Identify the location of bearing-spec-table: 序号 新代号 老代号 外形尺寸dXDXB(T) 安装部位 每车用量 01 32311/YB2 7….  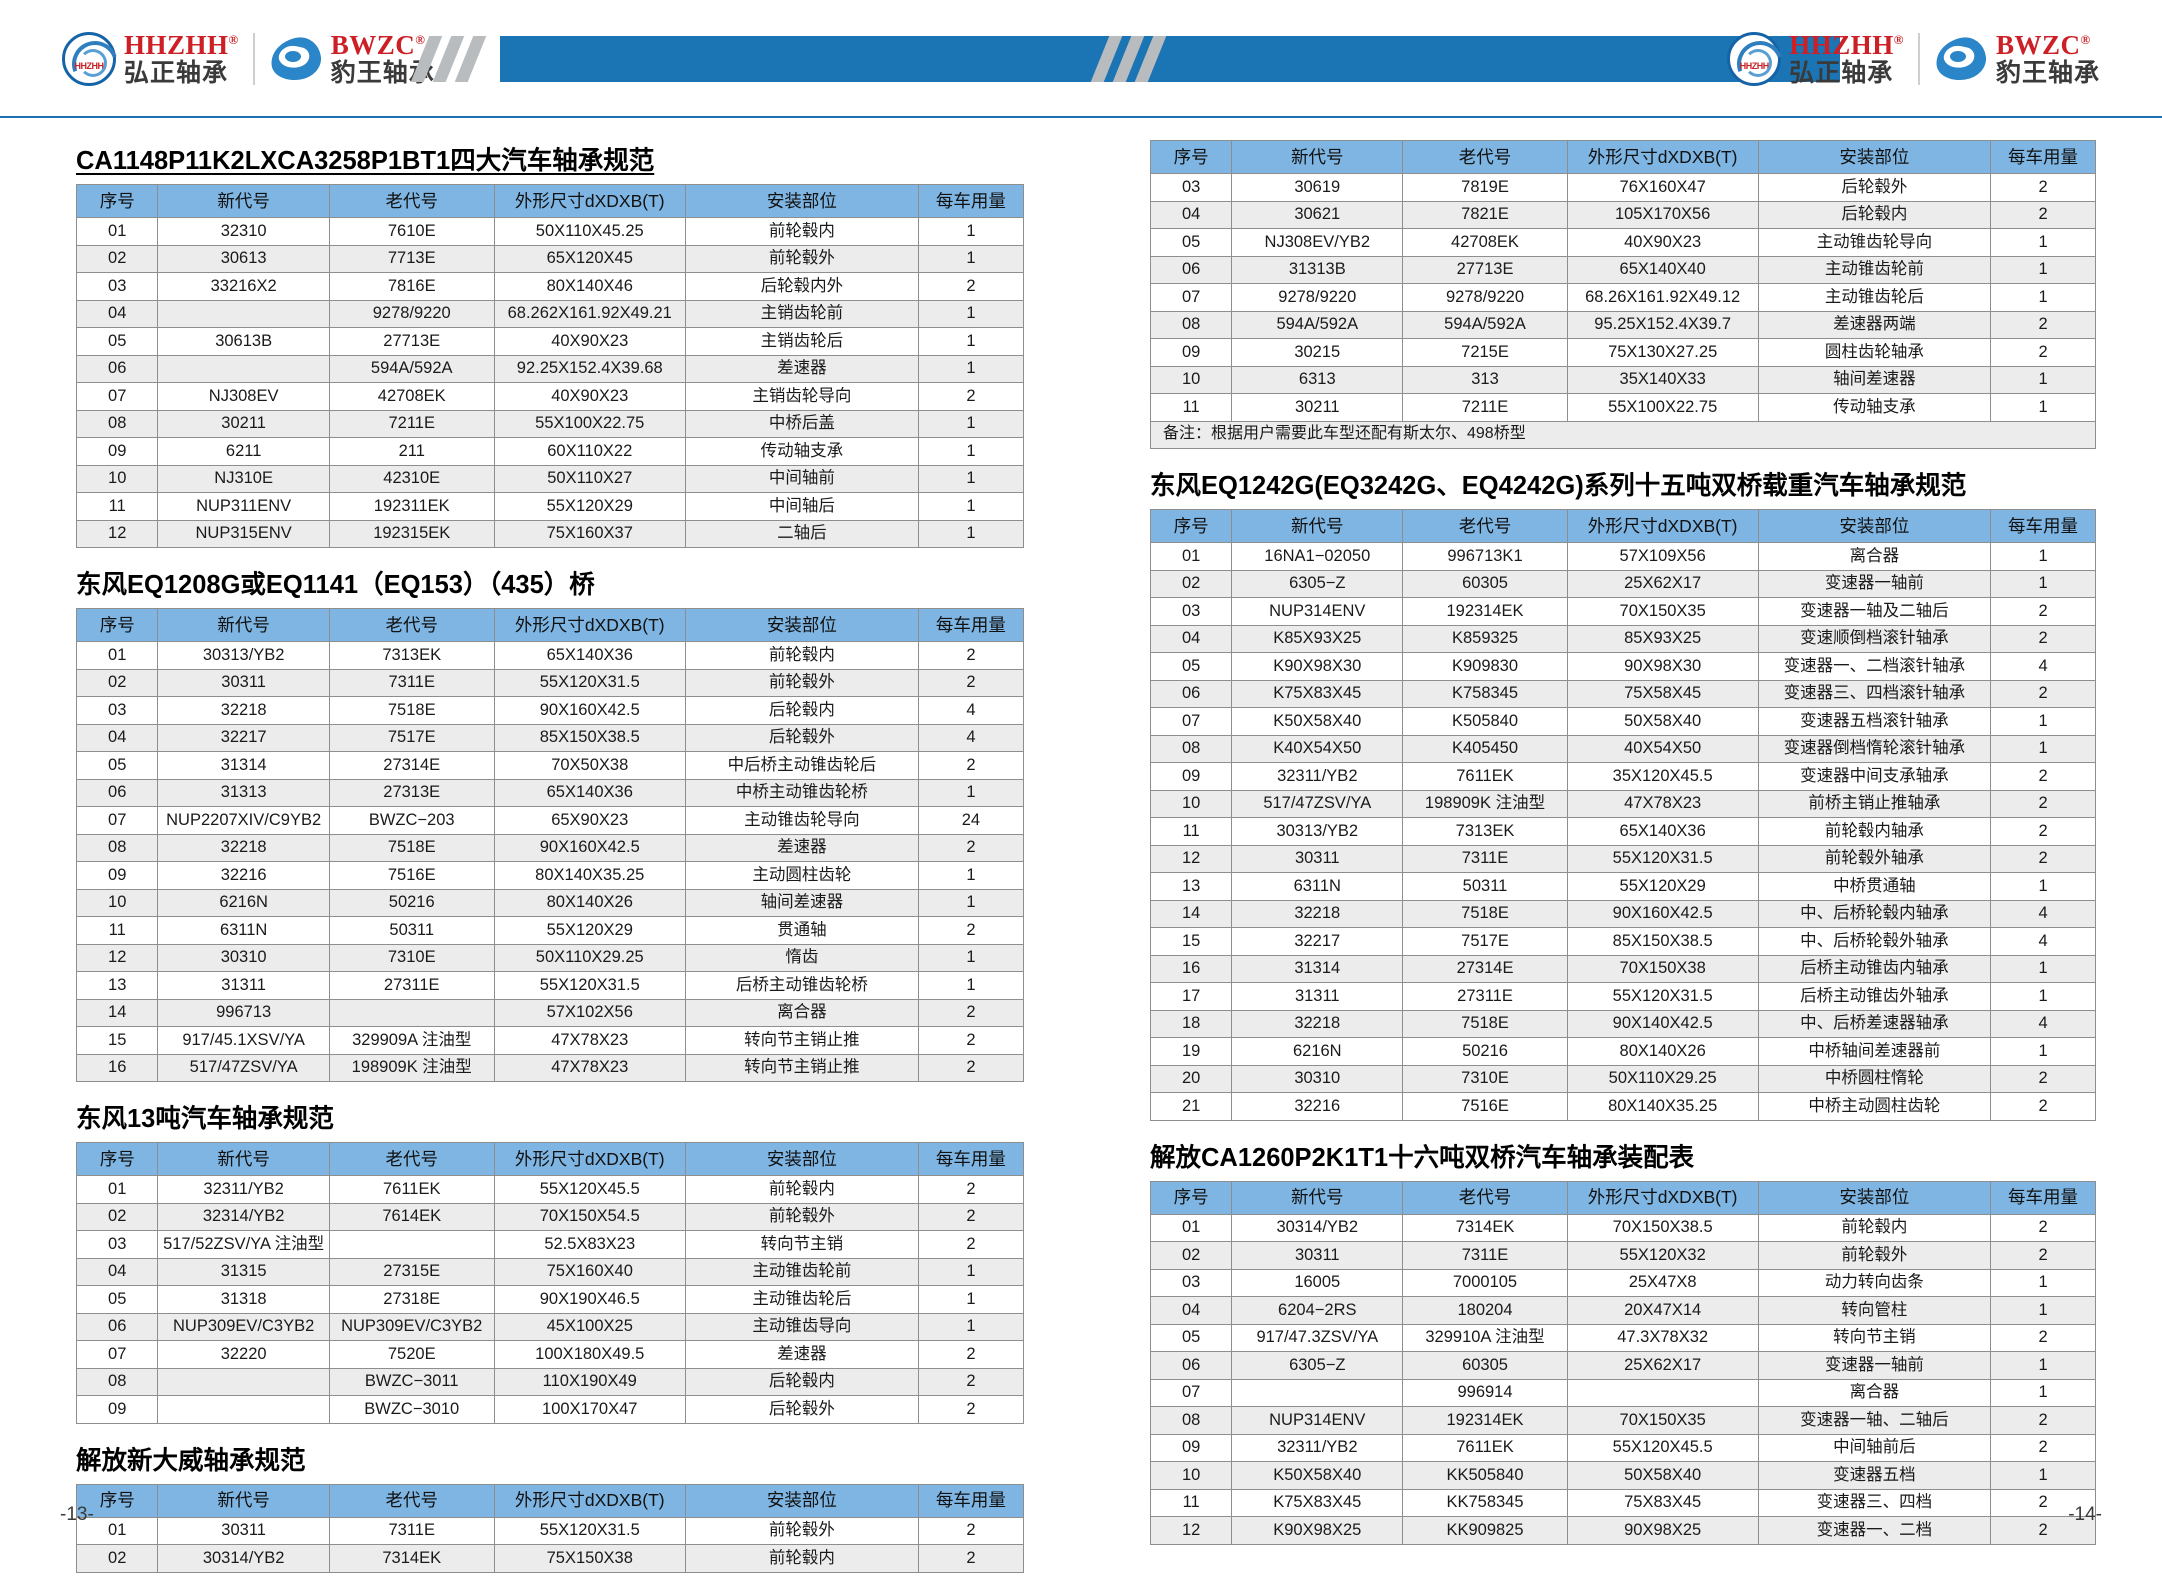
(550, 1283).